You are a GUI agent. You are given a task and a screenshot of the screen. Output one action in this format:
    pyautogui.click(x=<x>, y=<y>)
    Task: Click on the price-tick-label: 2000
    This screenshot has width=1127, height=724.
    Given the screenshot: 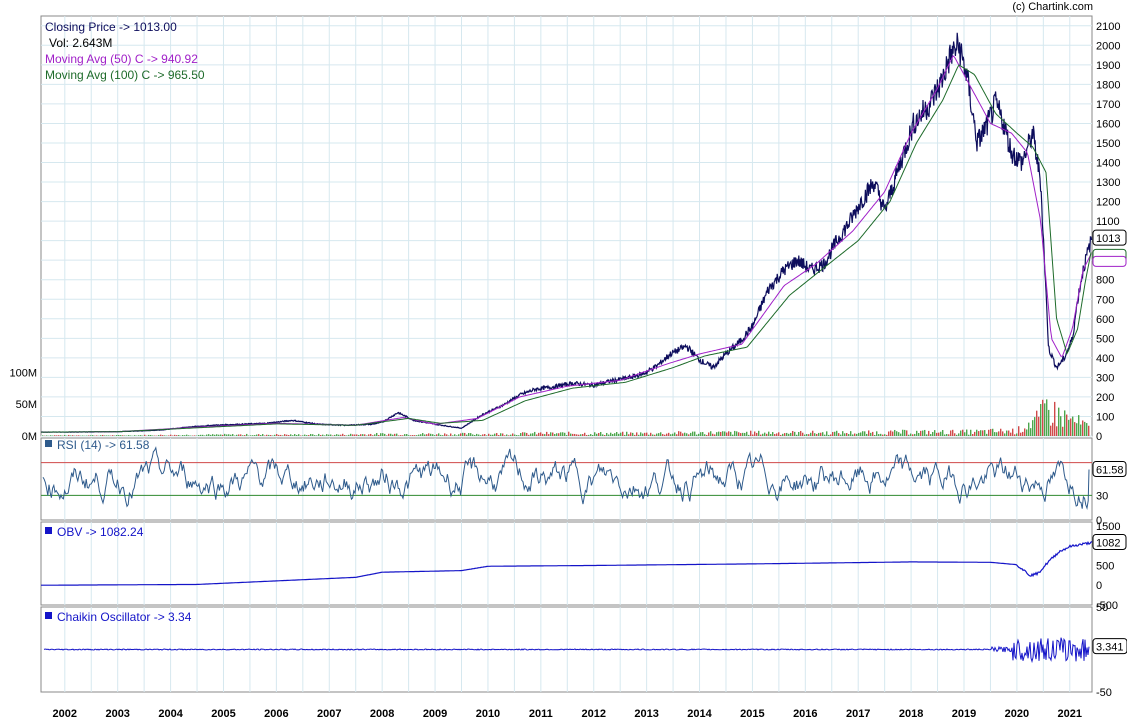 What is the action you would take?
    pyautogui.click(x=1108, y=46)
    